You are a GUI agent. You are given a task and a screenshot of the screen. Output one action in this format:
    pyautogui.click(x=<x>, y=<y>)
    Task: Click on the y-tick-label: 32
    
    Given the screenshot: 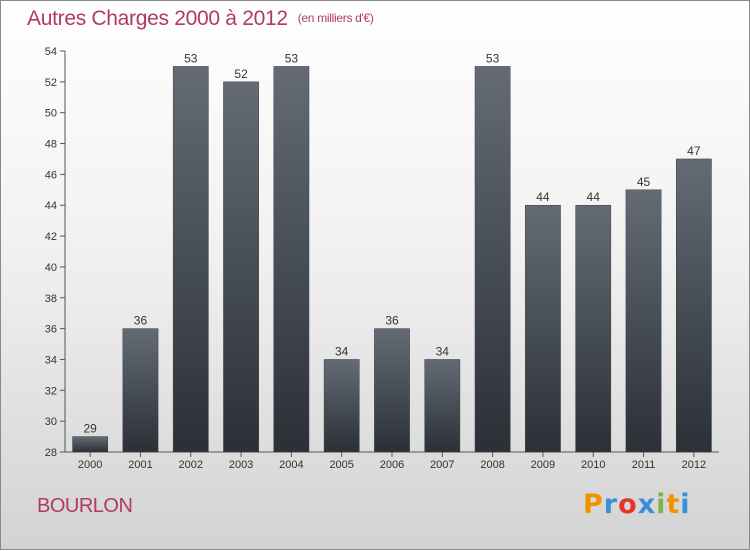 What is the action you would take?
    pyautogui.click(x=51, y=391)
    